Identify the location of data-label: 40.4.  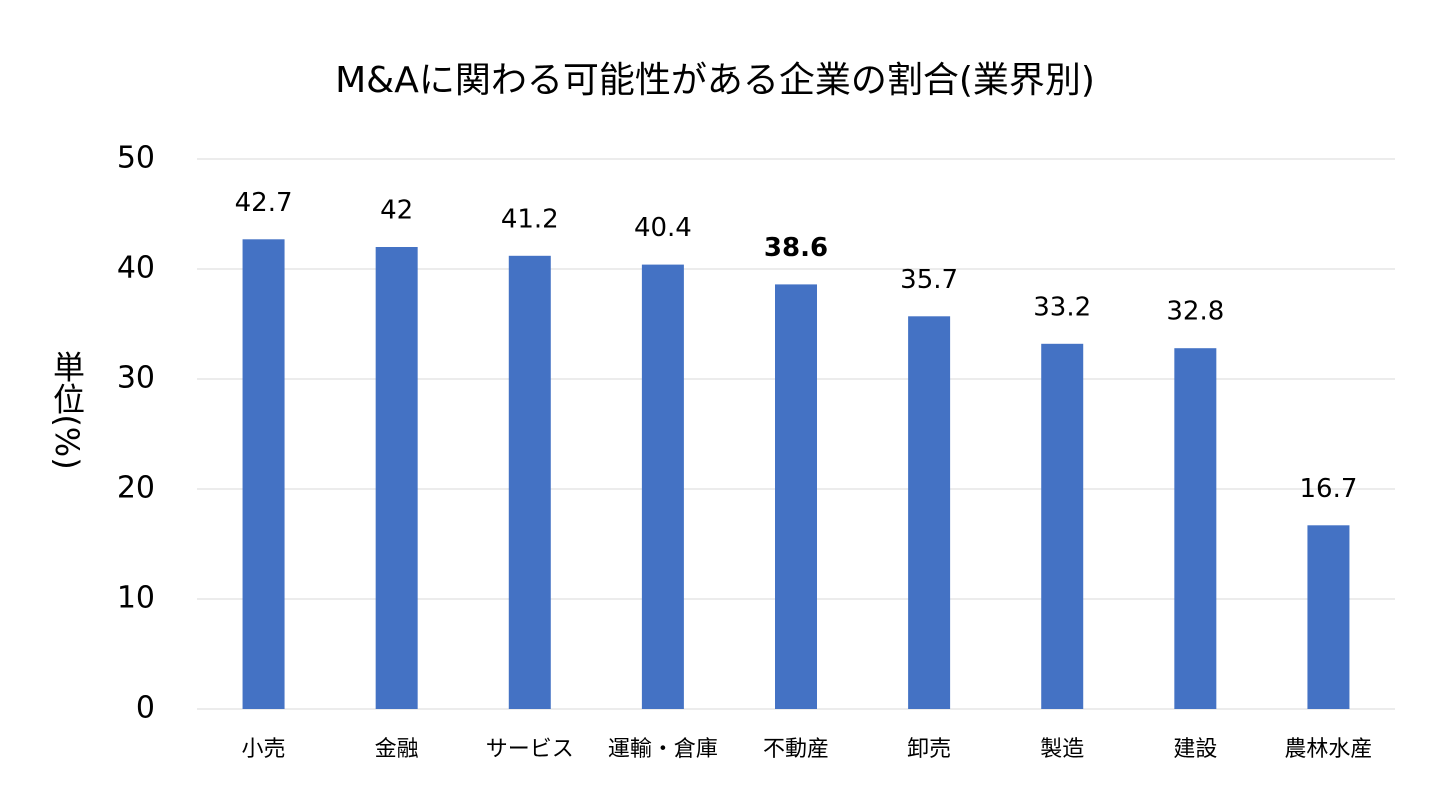
(663, 228).